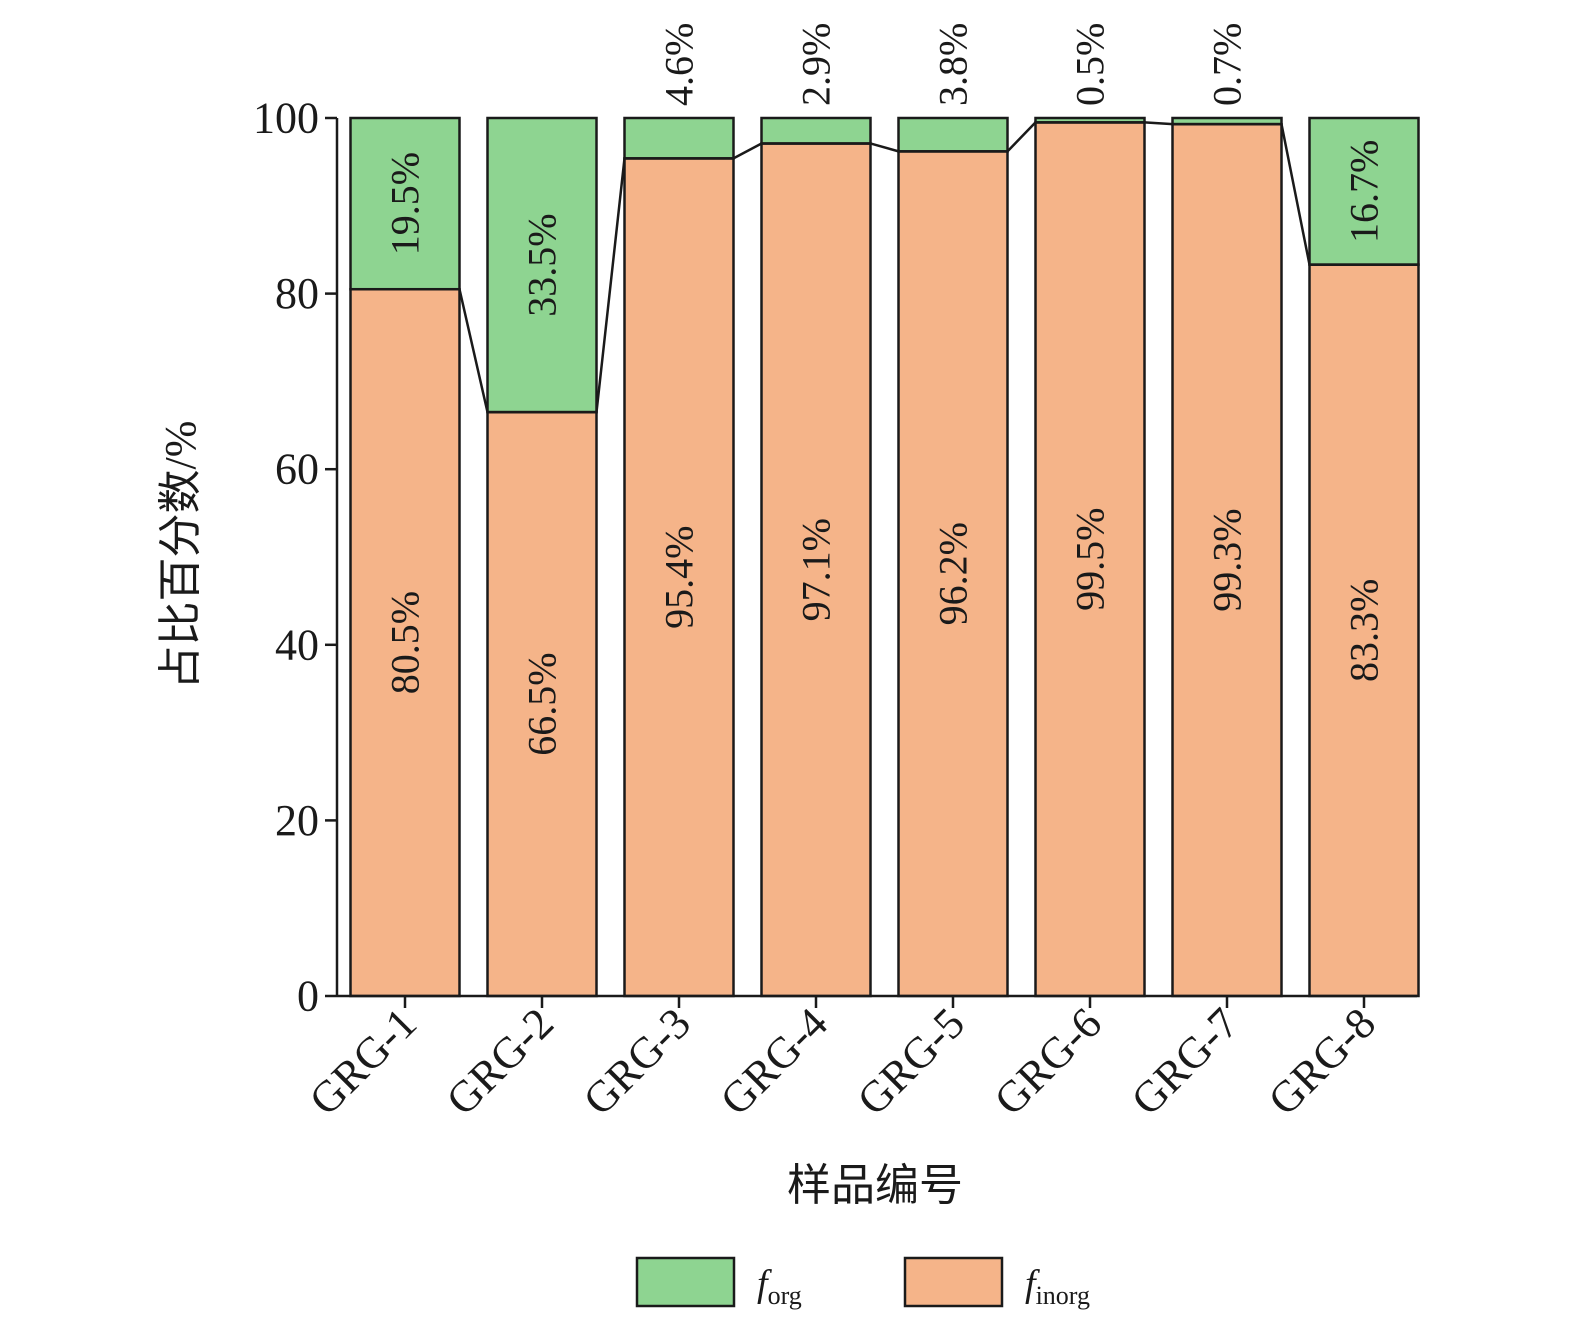 This screenshot has width=1575, height=1327. I want to click on bar-label-inorg-7: 99.3%, so click(1227, 559).